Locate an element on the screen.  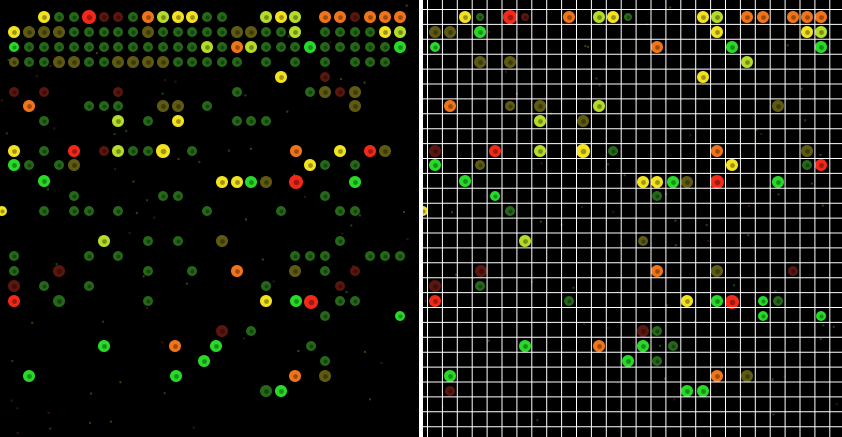
panel-divider is located at coordinates (421, 218).